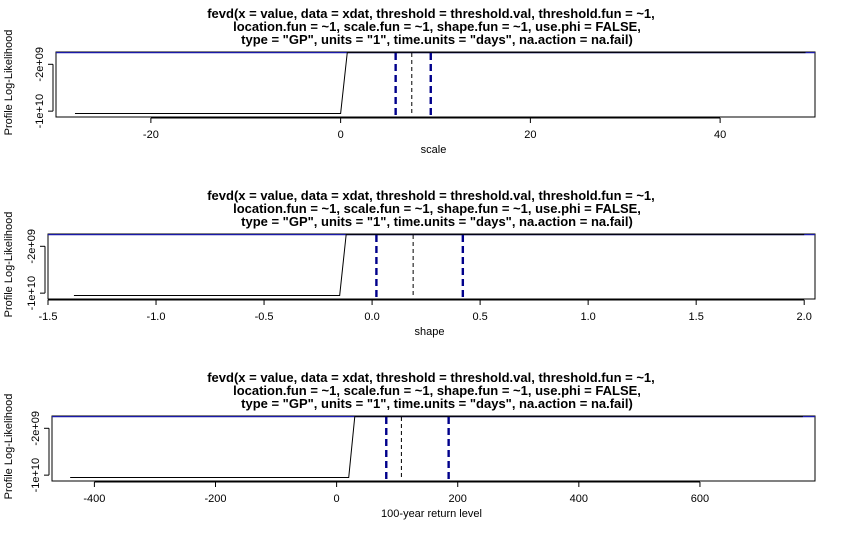 The height and width of the screenshot is (545, 842). What do you see at coordinates (215, 499) in the screenshot?
I see `x-tick-label: -200` at bounding box center [215, 499].